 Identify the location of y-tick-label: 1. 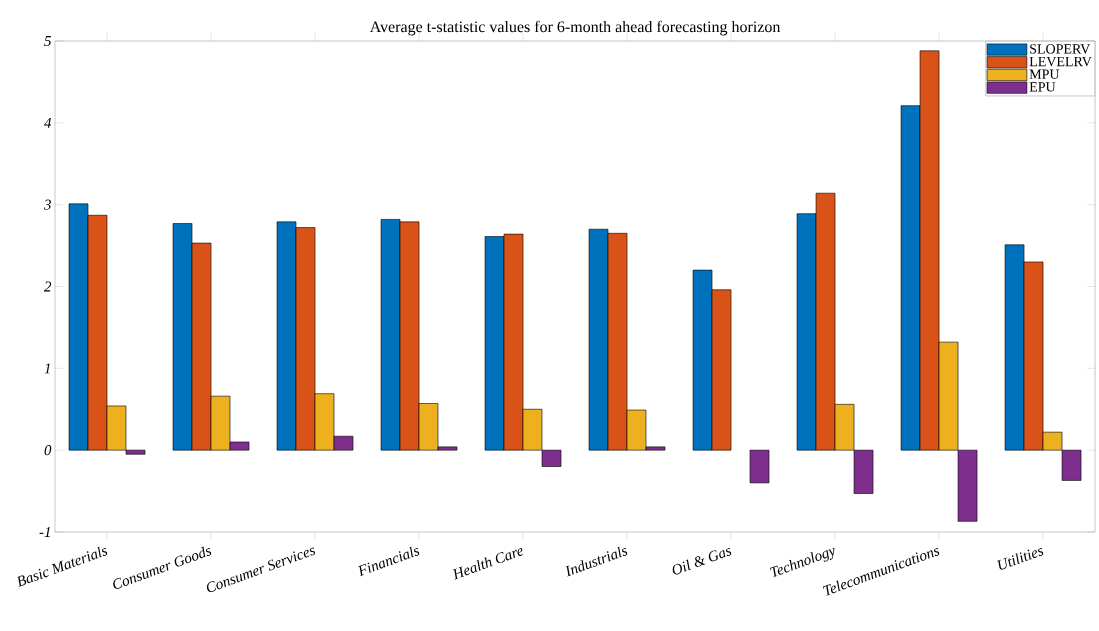
(47, 368).